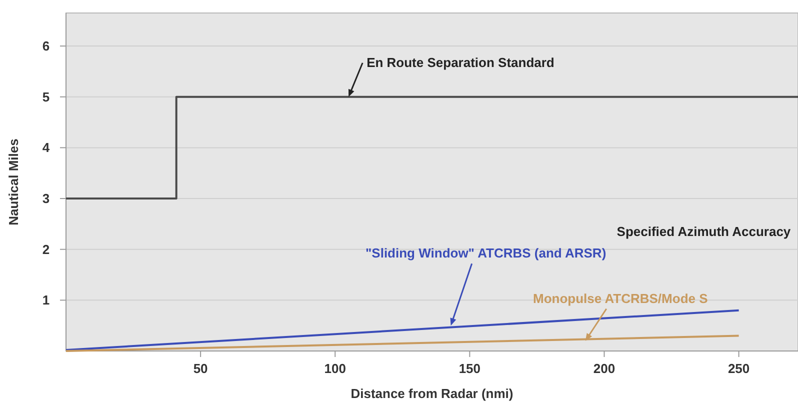 The width and height of the screenshot is (798, 408). I want to click on annotation: Monopulse ATCRBS/Mode S, so click(620, 298).